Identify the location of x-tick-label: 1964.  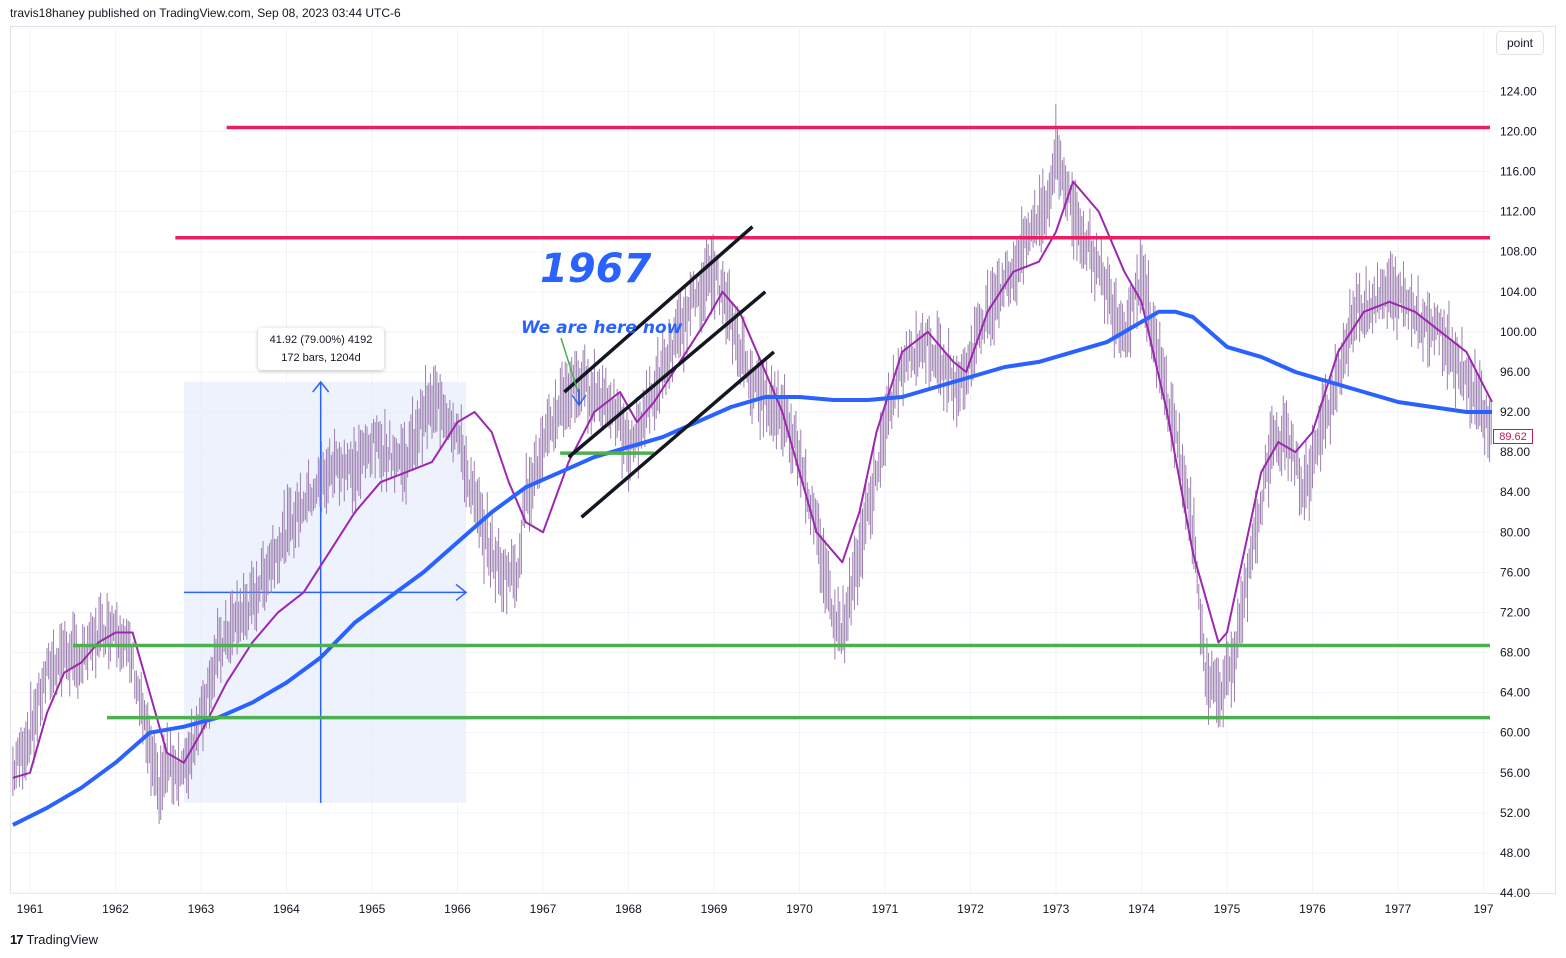
(286, 909).